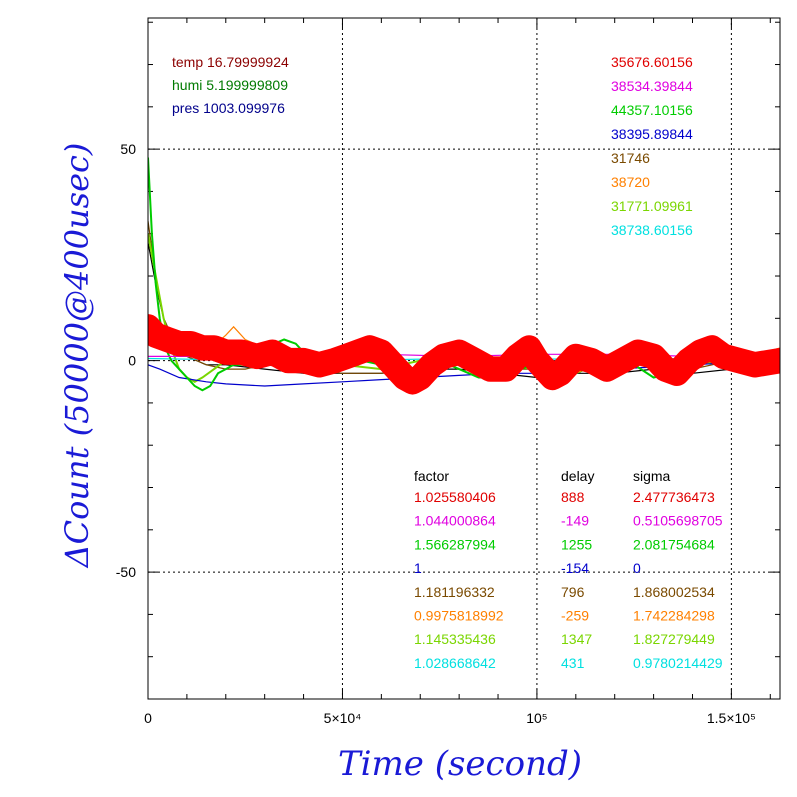 This screenshot has width=797, height=797. I want to click on table-cell-delay: 796, so click(573, 592).